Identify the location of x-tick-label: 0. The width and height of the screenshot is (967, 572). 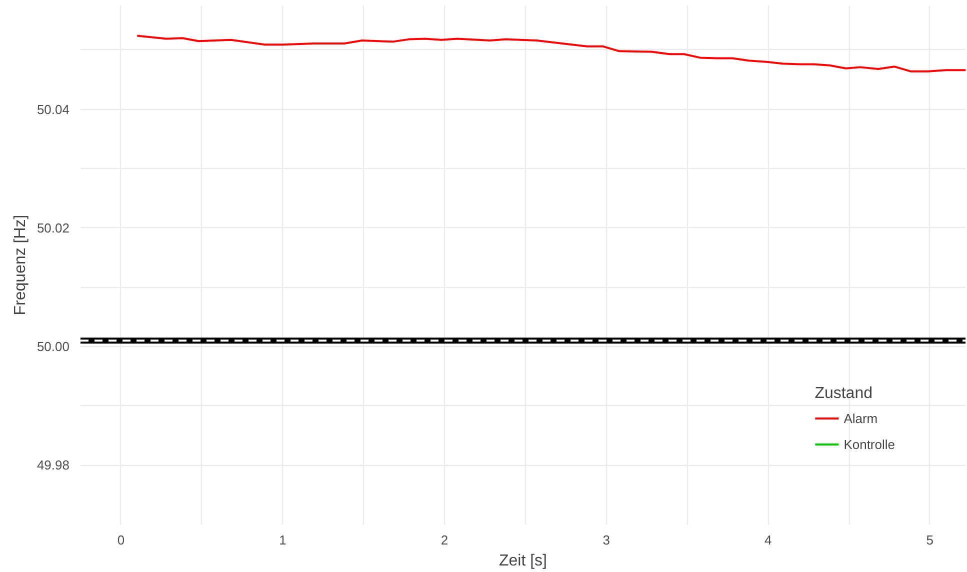
(121, 540).